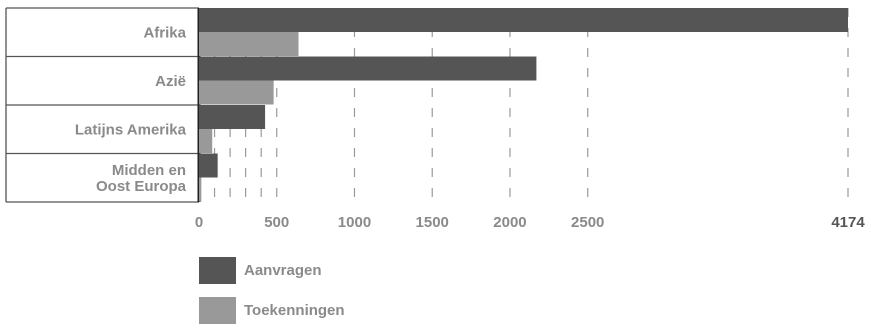 The height and width of the screenshot is (336, 871). Describe the element at coordinates (217, 310) in the screenshot. I see `legend-swatch-toekenningen` at that location.